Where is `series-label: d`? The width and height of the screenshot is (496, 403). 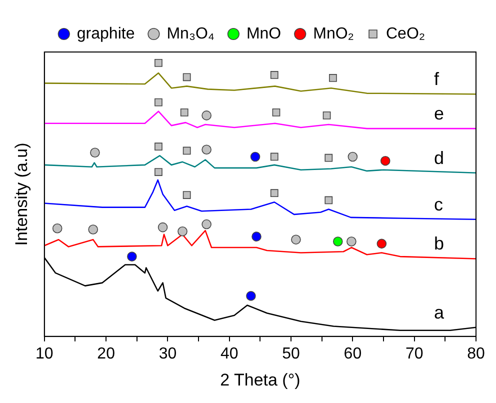
series-label: d is located at coordinates (439, 158).